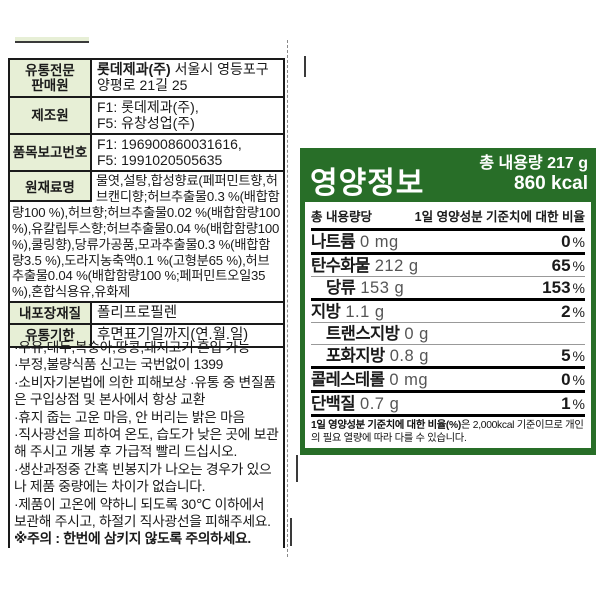  I want to click on nutrient-name: 나트륨, so click(333, 242).